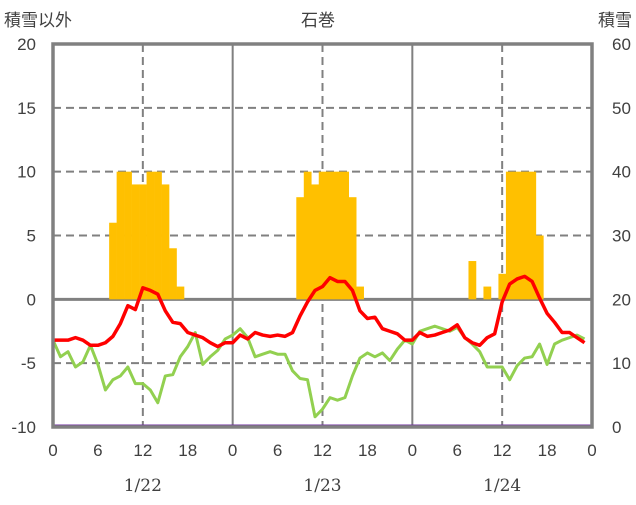  I want to click on left-tick-label: -10, so click(23, 427).